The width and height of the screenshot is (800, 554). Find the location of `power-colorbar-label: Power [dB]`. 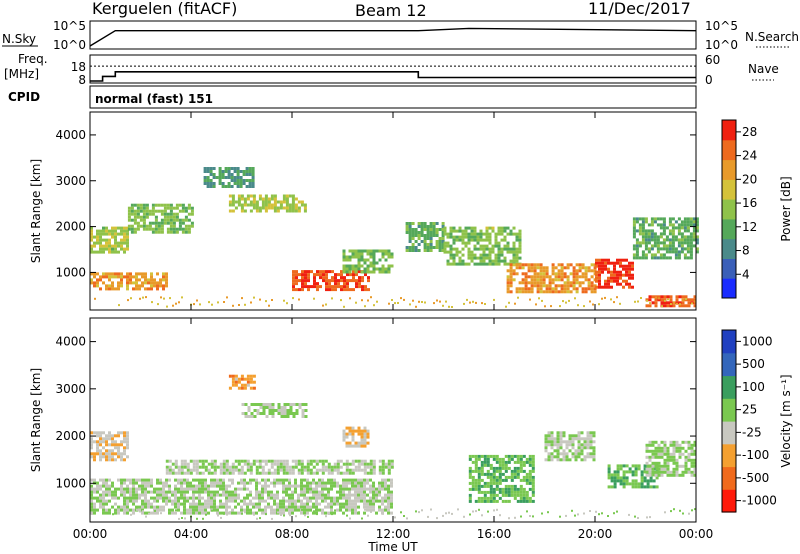

power-colorbar-label: Power [dB] is located at coordinates (786, 208).